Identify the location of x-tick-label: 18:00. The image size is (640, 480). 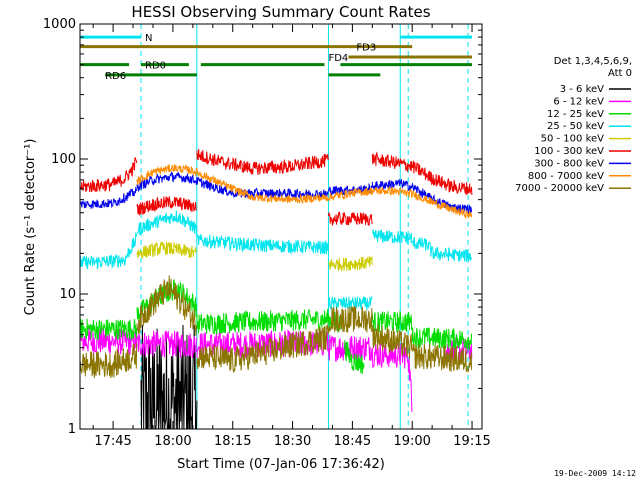
(172, 441).